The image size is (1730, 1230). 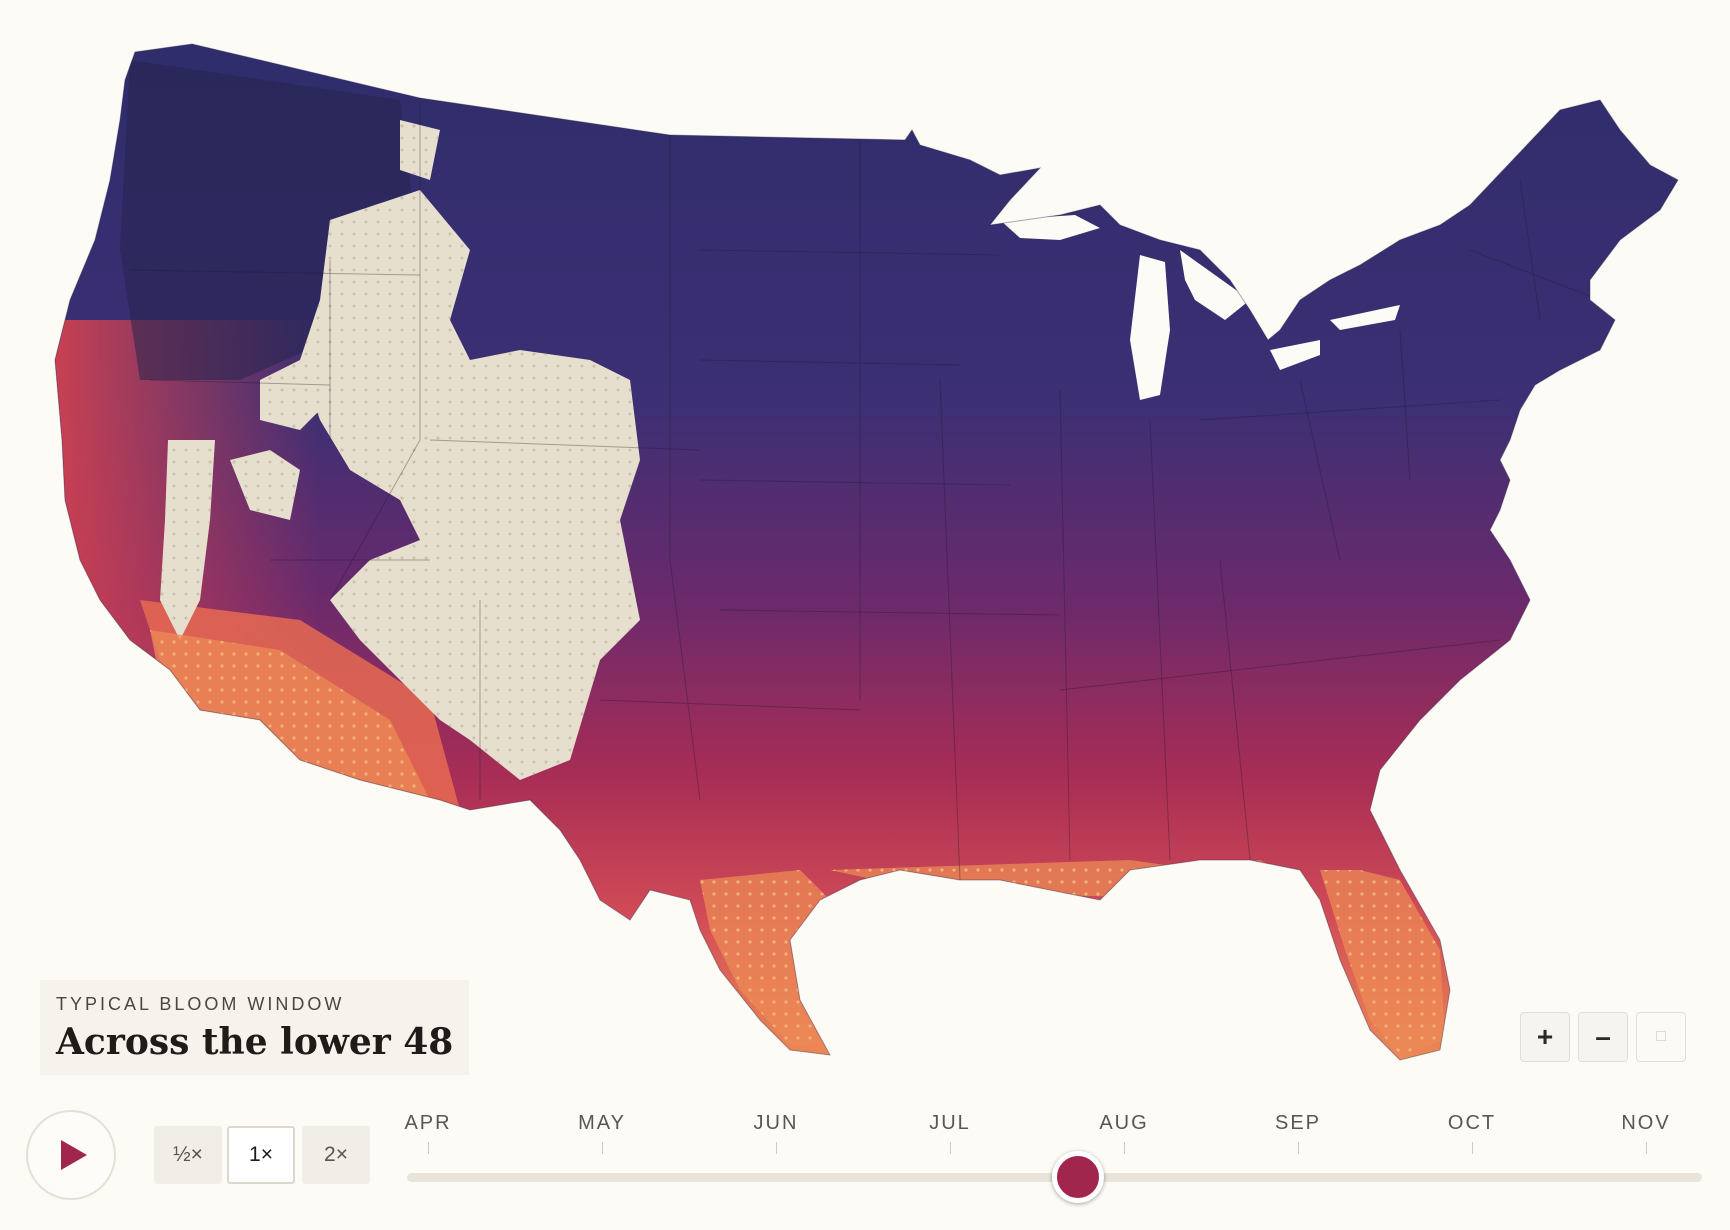 I want to click on caption-headline: Across the lower 48, so click(x=255, y=1042).